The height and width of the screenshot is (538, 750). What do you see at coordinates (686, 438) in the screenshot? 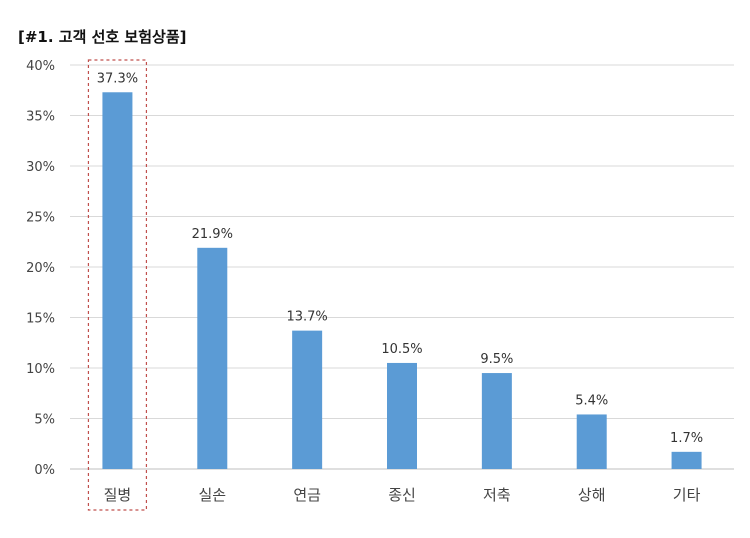
I see `data-label: 1.7%` at bounding box center [686, 438].